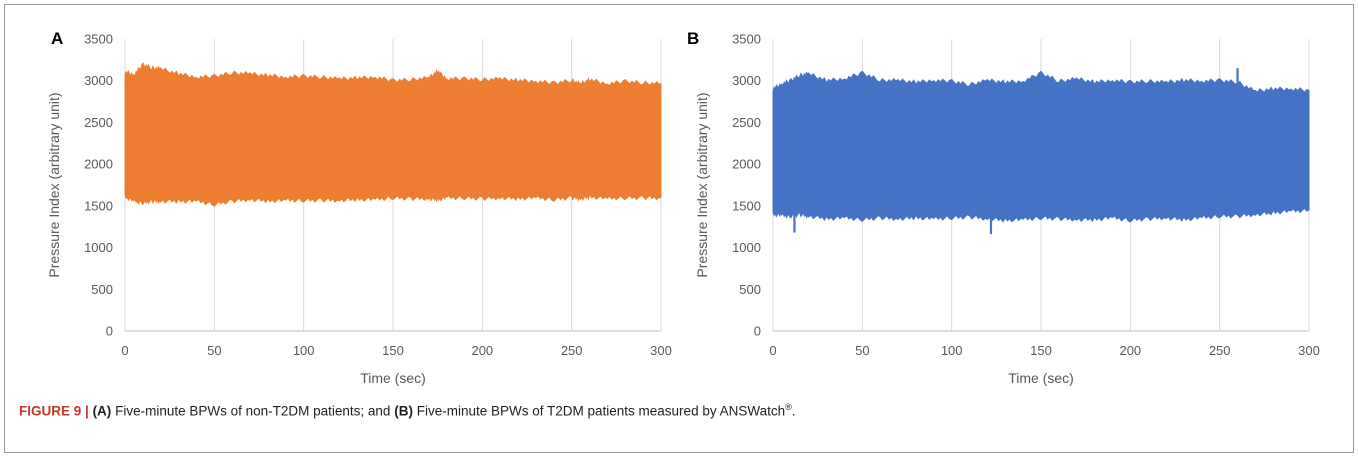 This screenshot has width=1358, height=457. Describe the element at coordinates (746, 164) in the screenshot. I see `y-tick-label-b: 2000` at that location.